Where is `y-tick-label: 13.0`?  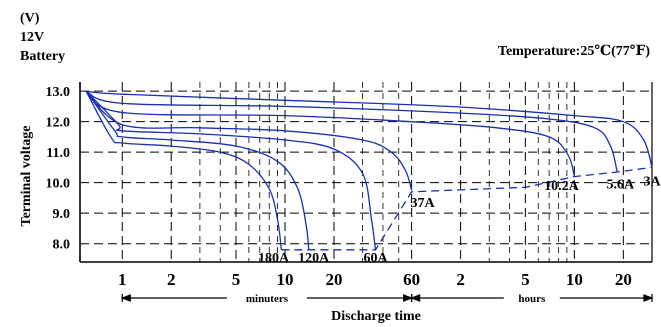 y-tick-label: 13.0 is located at coordinates (58, 92).